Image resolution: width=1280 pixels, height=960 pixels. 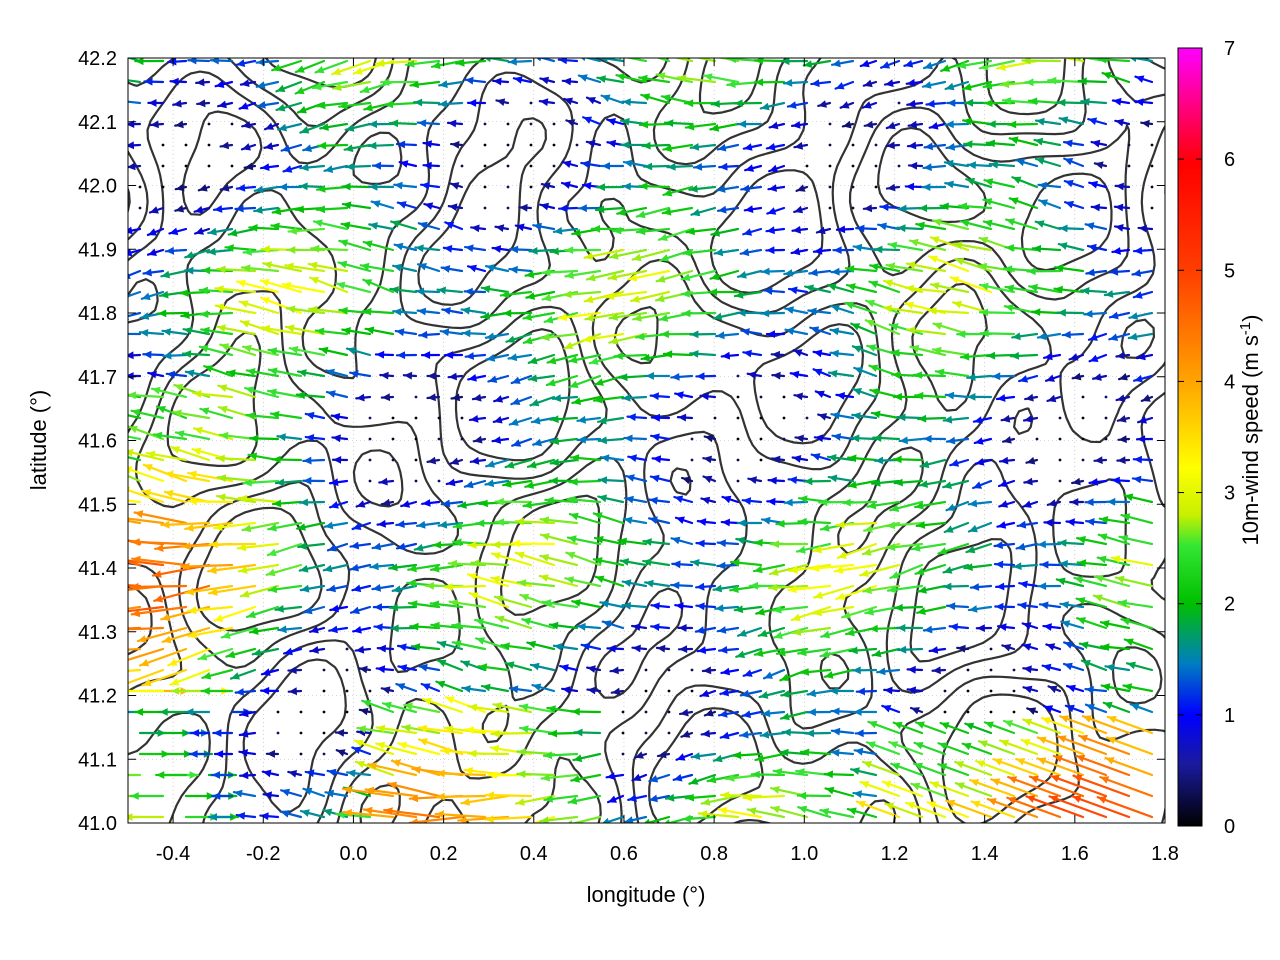 I want to click on y-tick-label: 41.7, so click(x=97, y=378).